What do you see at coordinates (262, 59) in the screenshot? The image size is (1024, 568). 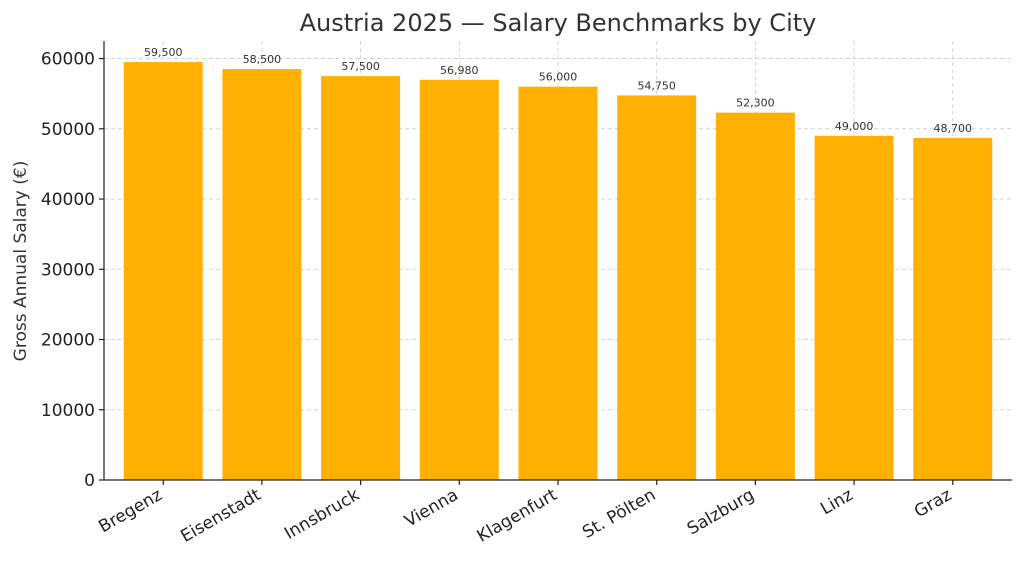 I see `data-label: 58,500` at bounding box center [262, 59].